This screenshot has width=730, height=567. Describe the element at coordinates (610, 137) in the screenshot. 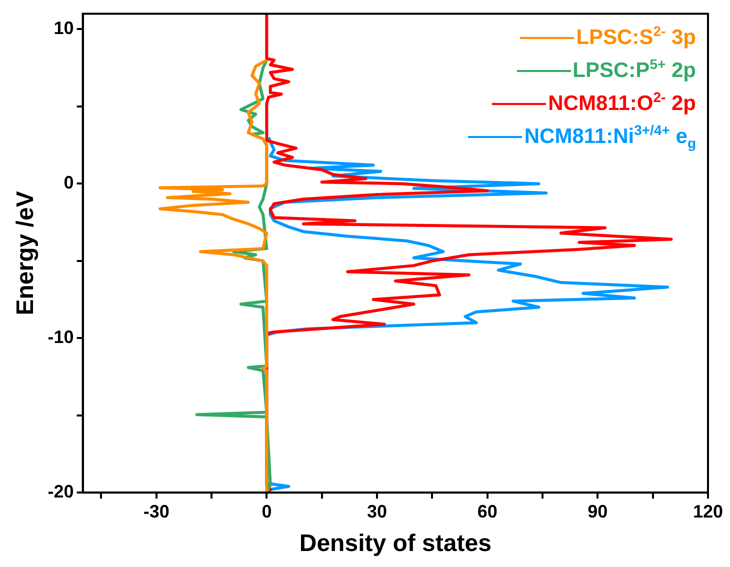

I see `legend-label: NCM811:Ni$^{3+/4+}$ e$_{g}$` at that location.